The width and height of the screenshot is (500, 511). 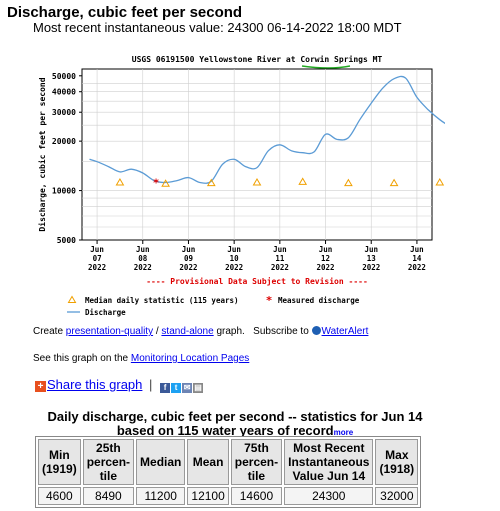 What do you see at coordinates (108, 462) in the screenshot?
I see `stats-header-25th-percentile: 25th percen-tile` at bounding box center [108, 462].